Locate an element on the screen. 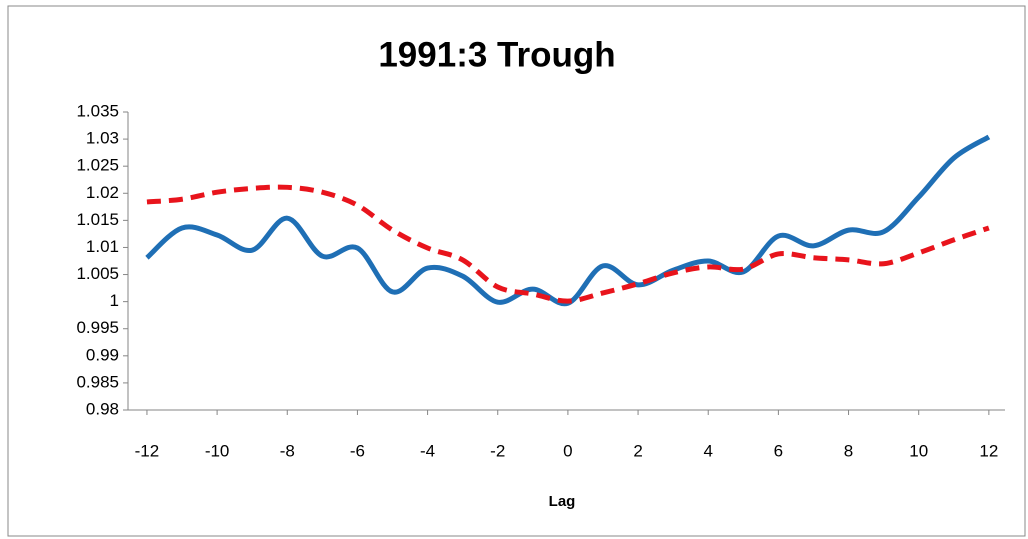 The image size is (1028, 539). x-tick-label: -4 is located at coordinates (427, 450).